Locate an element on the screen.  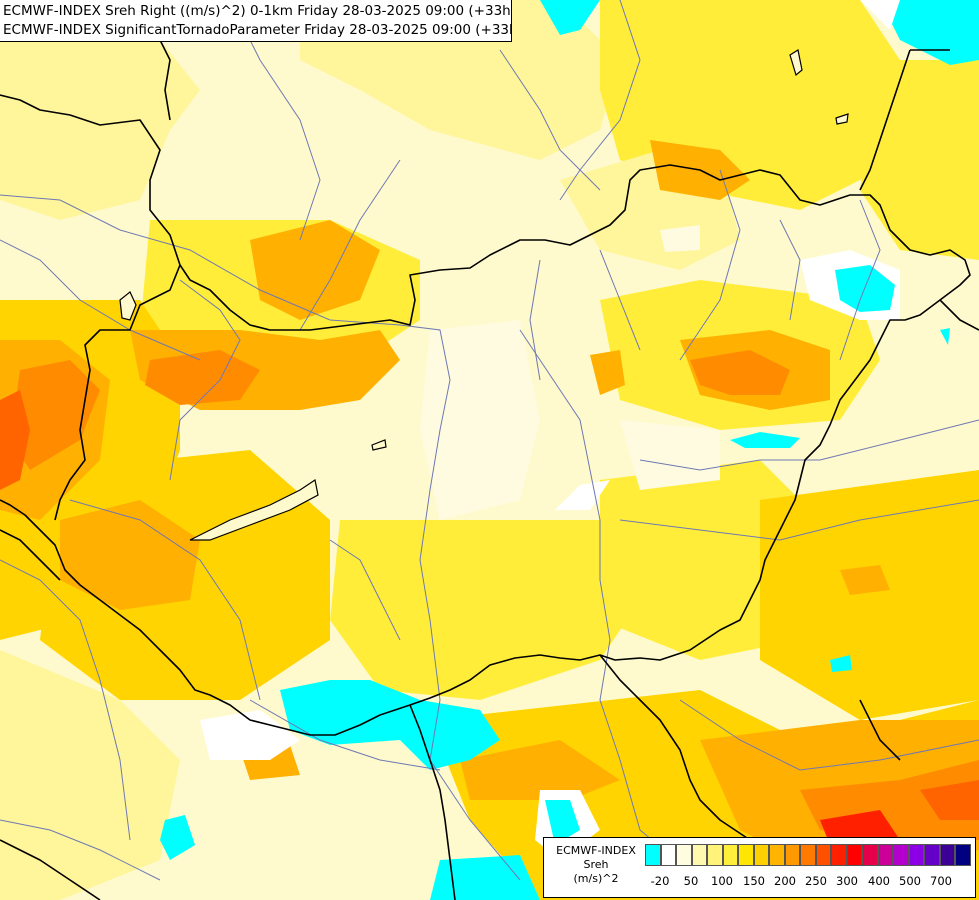
legend-tick-label: 250 is located at coordinates (816, 881).